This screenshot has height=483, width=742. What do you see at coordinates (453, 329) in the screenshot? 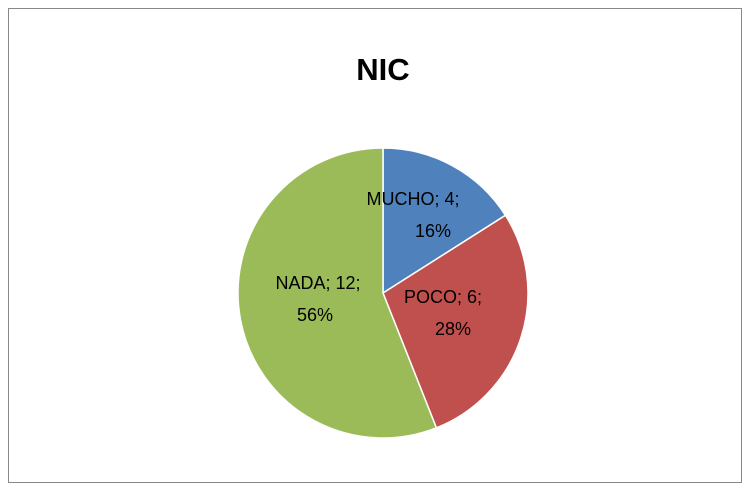
I see `data-label: 28%` at bounding box center [453, 329].